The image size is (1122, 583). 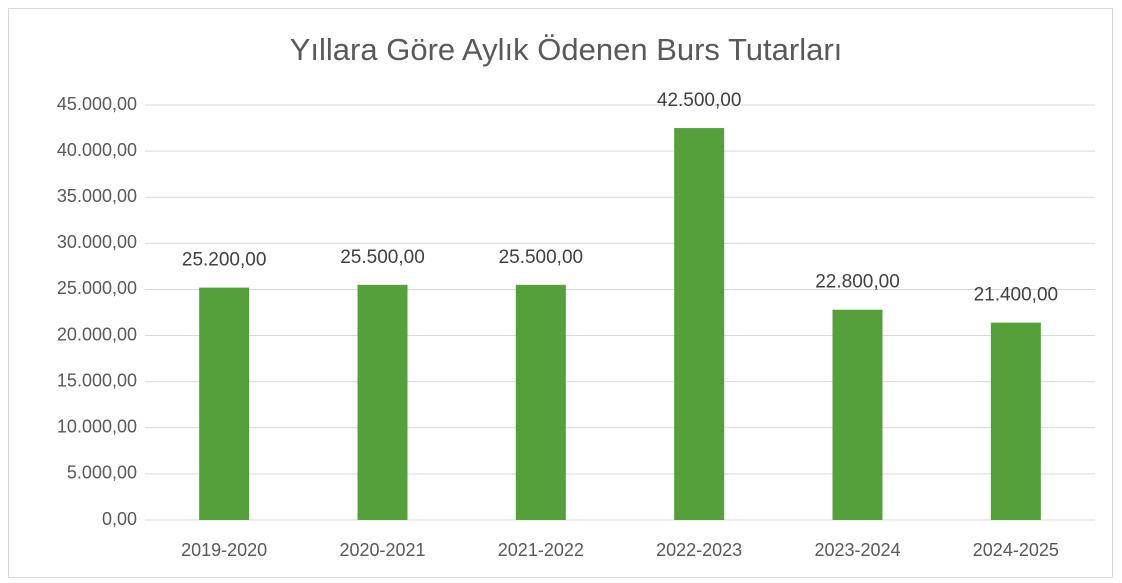 I want to click on data-label: 21.400,00, so click(x=1016, y=295).